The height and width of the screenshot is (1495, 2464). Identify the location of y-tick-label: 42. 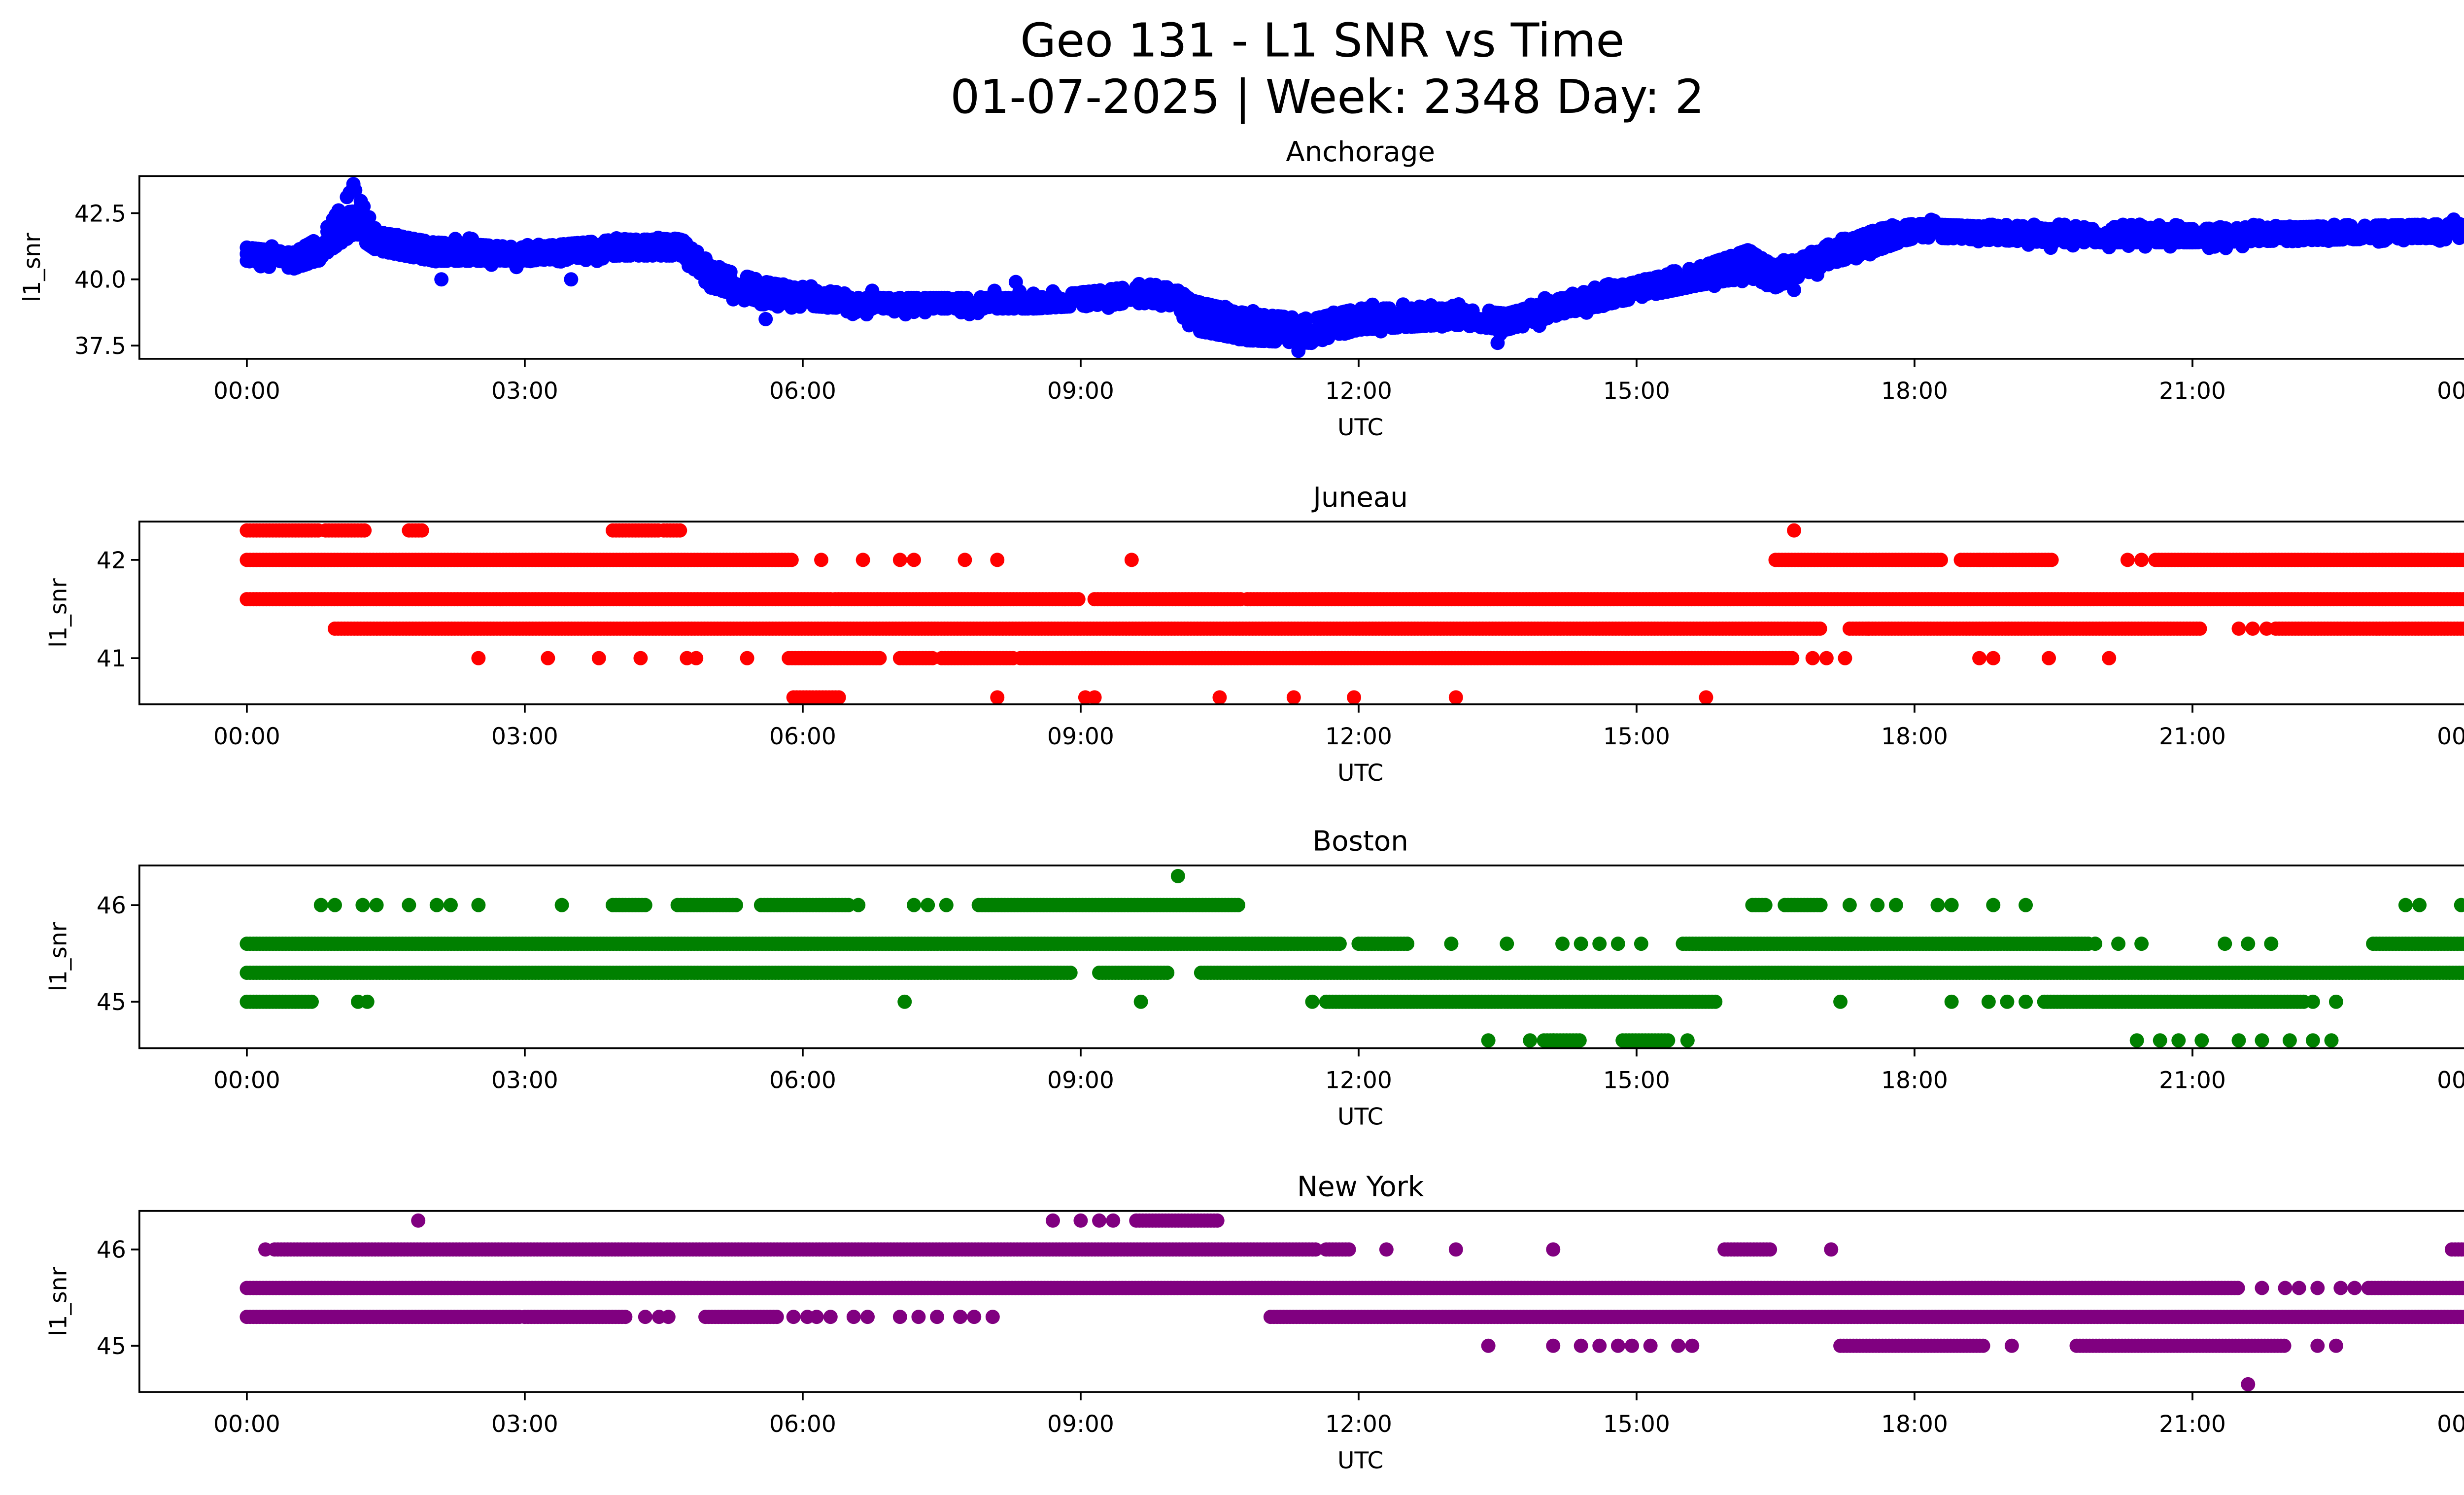
(111, 560).